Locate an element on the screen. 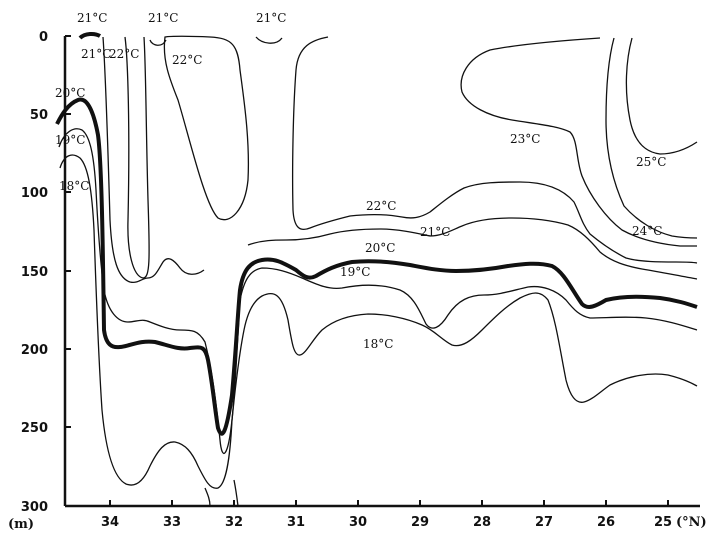  y-tick-labels: 0 50 100 150 200 250 300 is located at coordinates (34, 272).